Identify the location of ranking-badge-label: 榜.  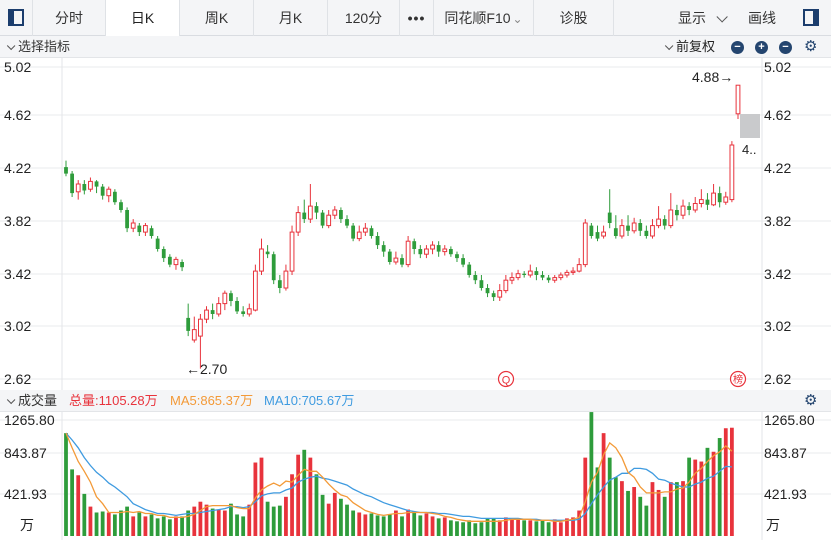
(738, 379).